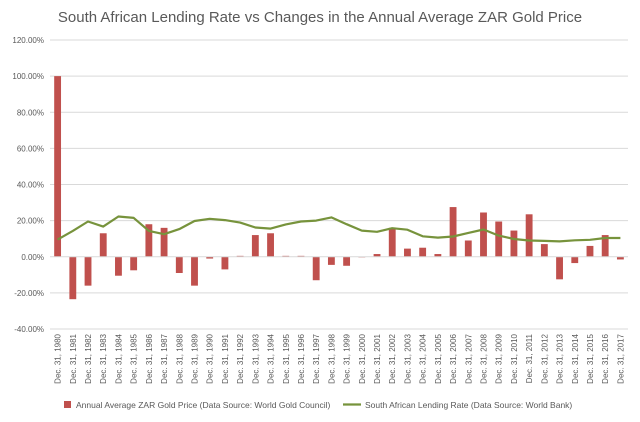  Describe the element at coordinates (301, 358) in the screenshot. I see `x-tick-label: Dec. 31, 1996` at that location.